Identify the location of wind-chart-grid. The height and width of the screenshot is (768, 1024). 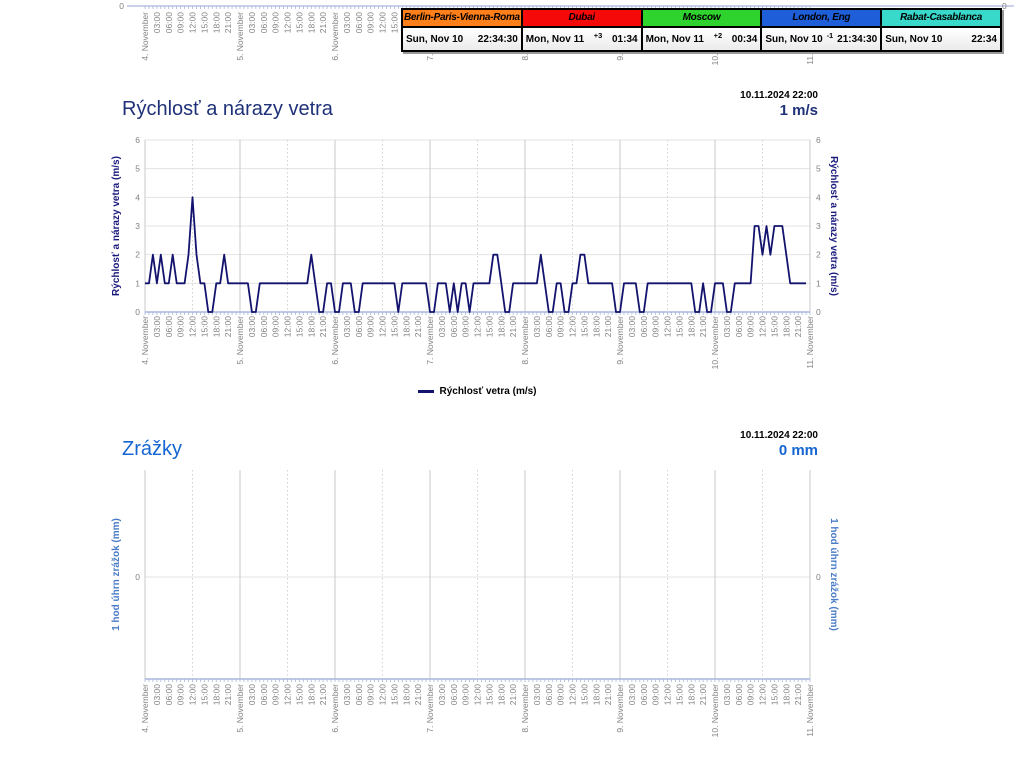
(477, 227).